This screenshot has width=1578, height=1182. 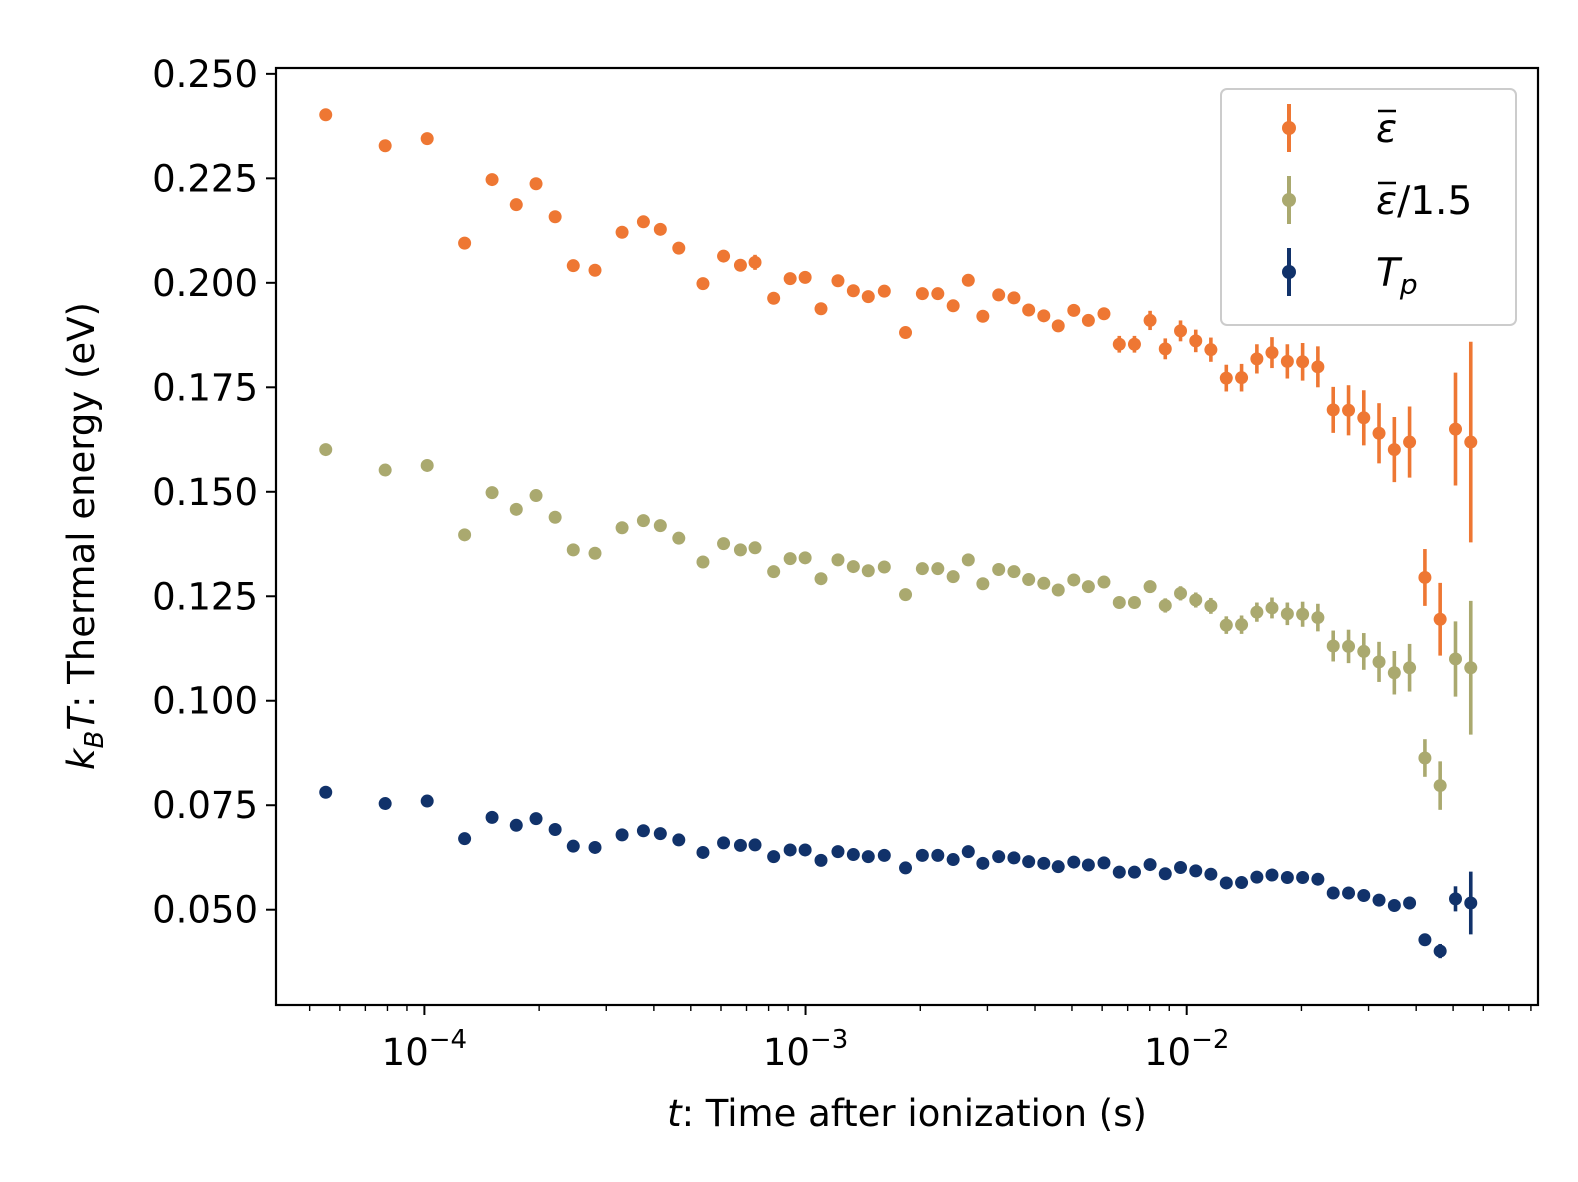 I want to click on x-tick-label: 10⁻³, so click(x=805, y=1049).